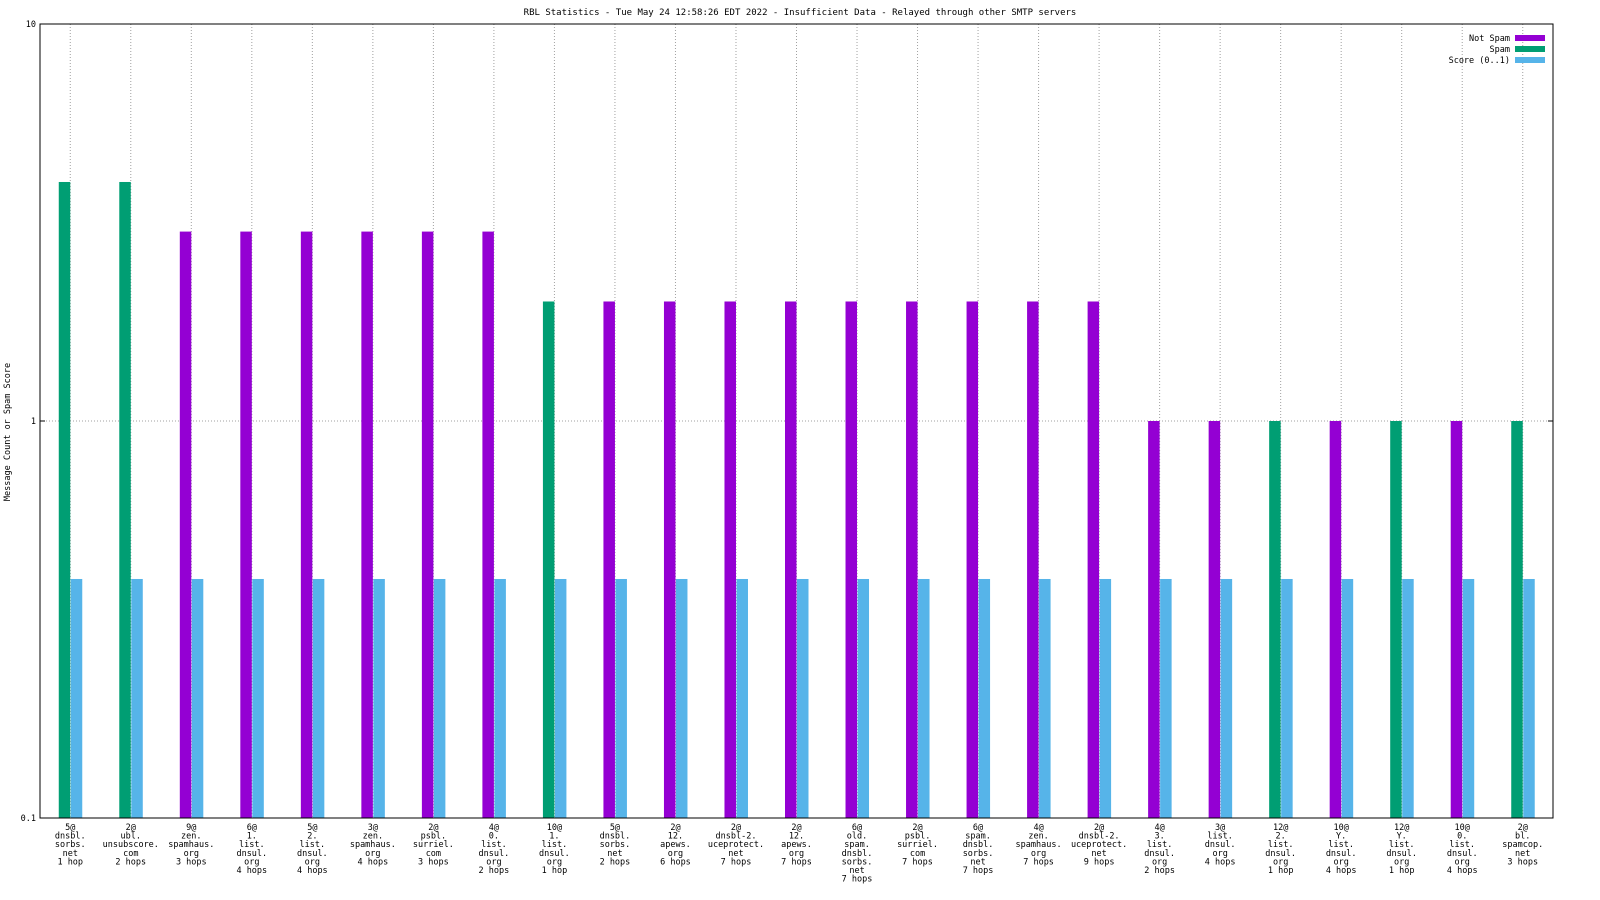 This screenshot has height=900, width=1600. I want to click on x-tick-label: 3@ zen. spamhaus. org 4 hops, so click(373, 845).